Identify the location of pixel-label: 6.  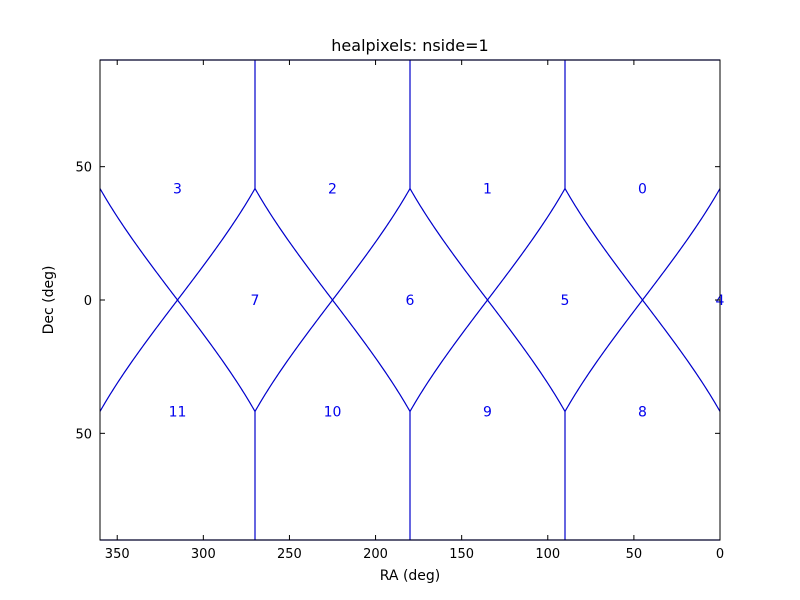
(410, 301).